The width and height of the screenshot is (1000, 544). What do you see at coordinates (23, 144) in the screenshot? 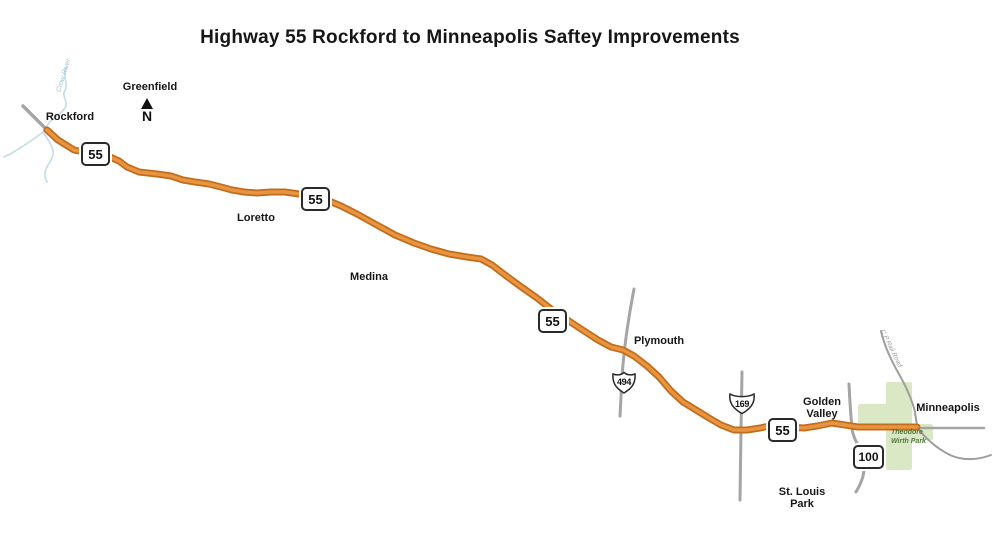
I see `crow-river-branch-west` at bounding box center [23, 144].